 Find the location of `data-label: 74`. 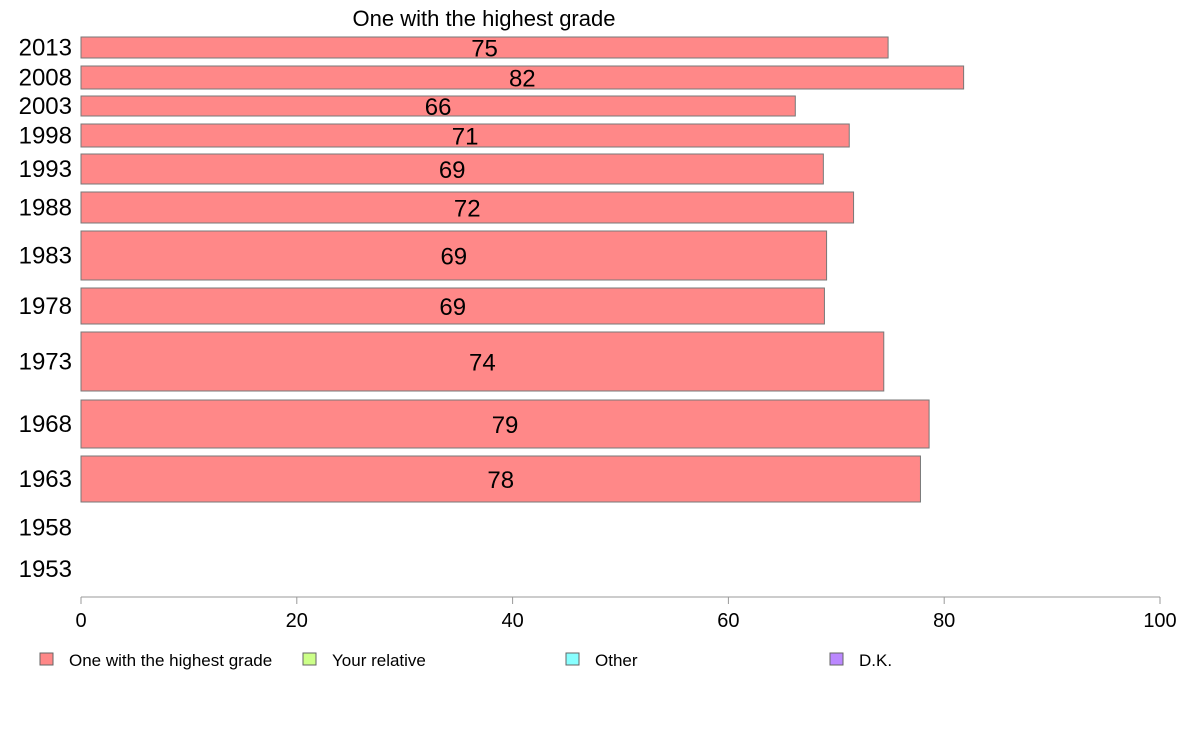

data-label: 74 is located at coordinates (482, 363).